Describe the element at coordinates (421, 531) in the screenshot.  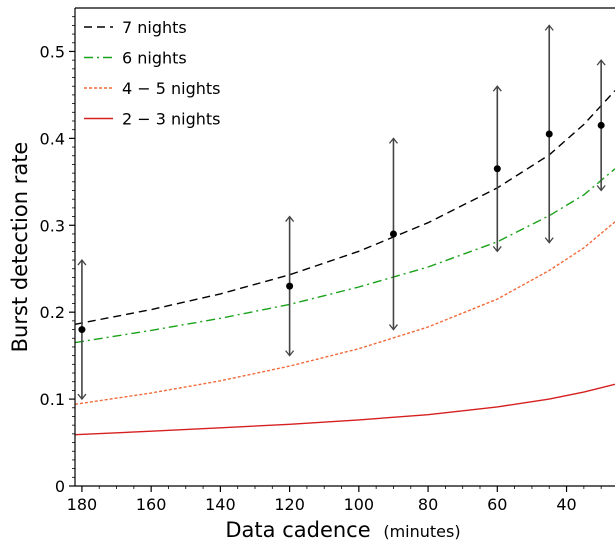
I see `x-axis-label-unit: (minutes)` at that location.